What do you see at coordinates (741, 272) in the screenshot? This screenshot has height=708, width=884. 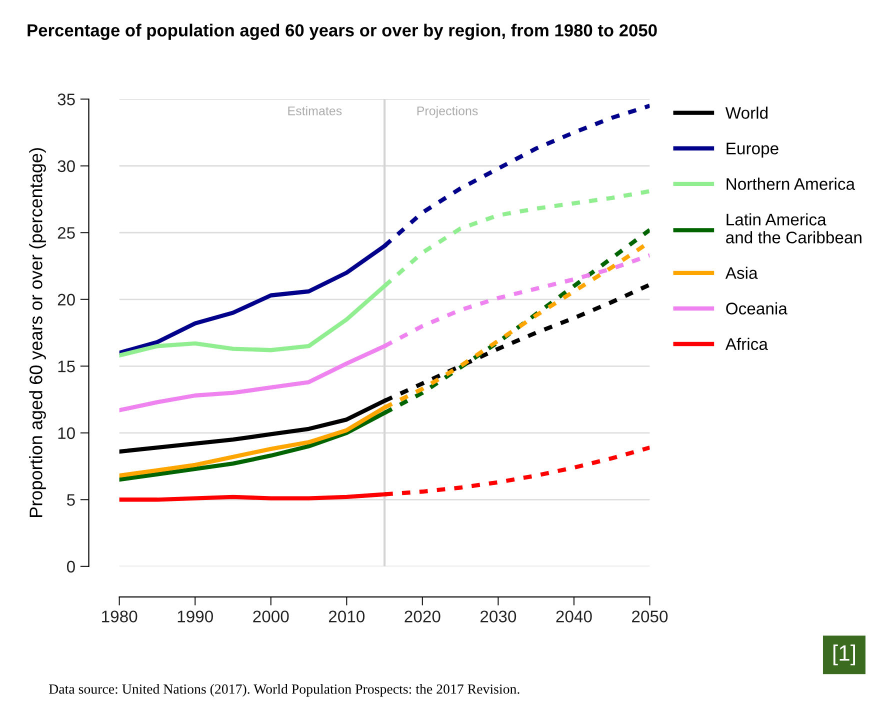 I see `legend-label: Asia` at bounding box center [741, 272].